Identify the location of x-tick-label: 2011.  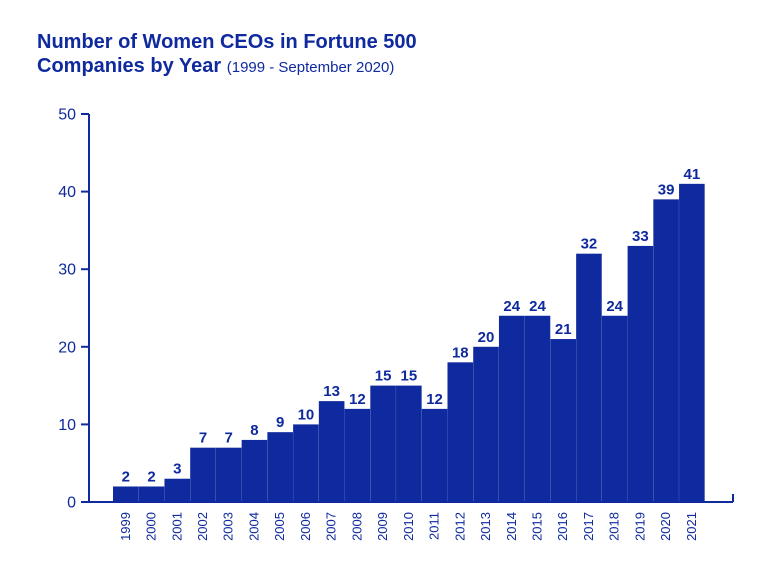
(434, 526).